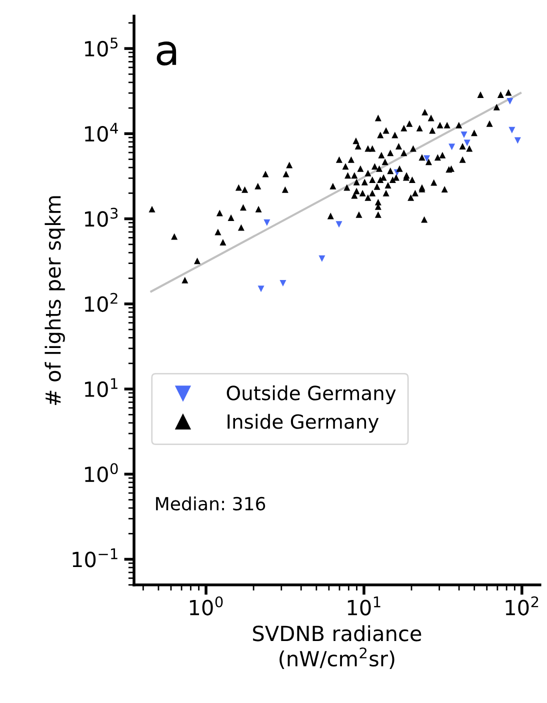 Image resolution: width=547 pixels, height=703 pixels. I want to click on y-tick-label: 10$^{5}$, so click(101, 47).